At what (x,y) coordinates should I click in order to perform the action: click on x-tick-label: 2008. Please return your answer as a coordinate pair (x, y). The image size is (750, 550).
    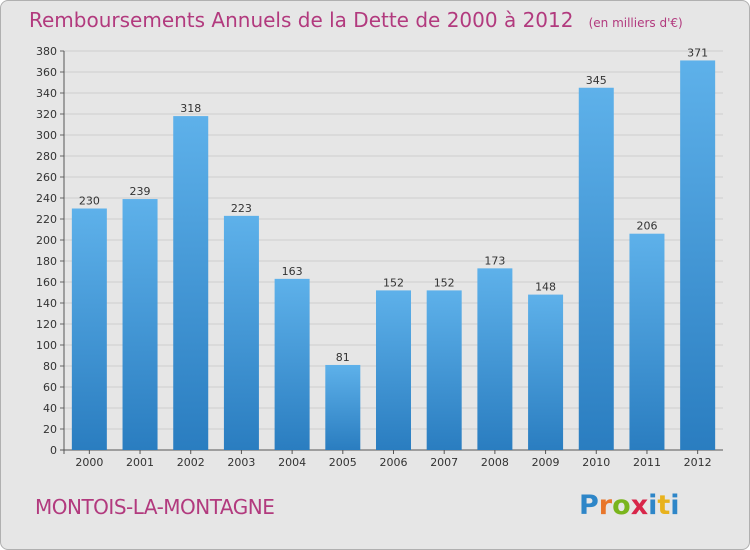
    Looking at the image, I should click on (495, 462).